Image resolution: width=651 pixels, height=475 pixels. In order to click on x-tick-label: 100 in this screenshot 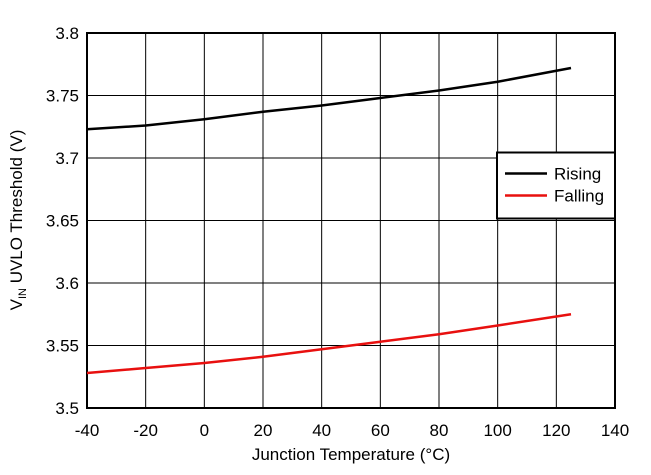, I will do `click(497, 430)`.